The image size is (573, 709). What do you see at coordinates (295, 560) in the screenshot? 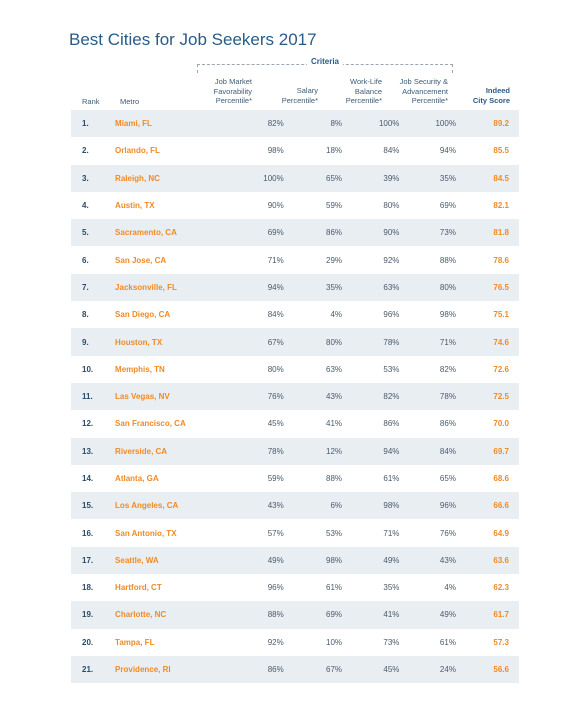
I see `table-row: 17. Seattle, WA 49% 98% 49% 43% 63.6` at bounding box center [295, 560].